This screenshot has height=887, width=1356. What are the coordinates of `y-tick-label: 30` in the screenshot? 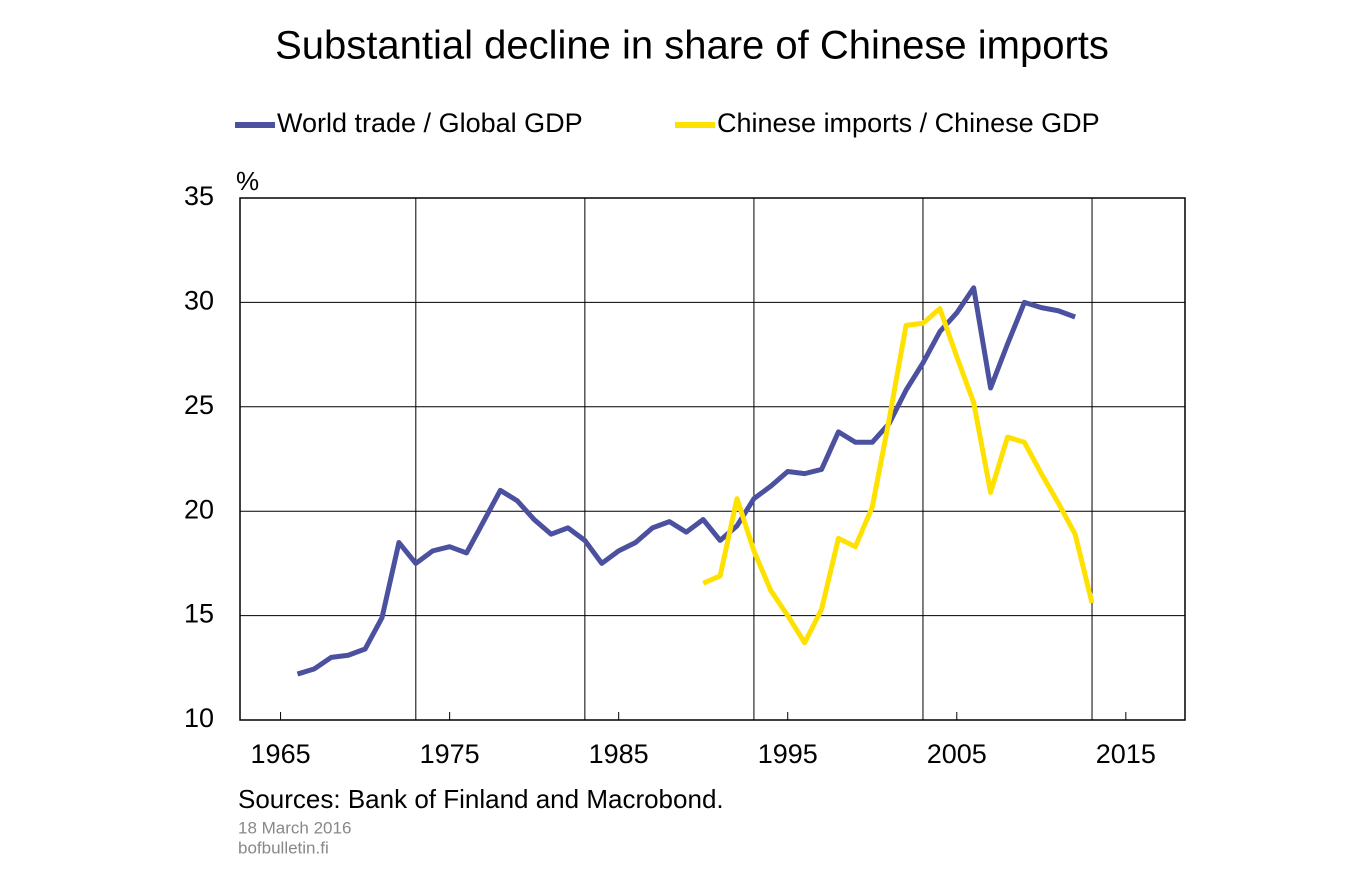 It's located at (199, 301).